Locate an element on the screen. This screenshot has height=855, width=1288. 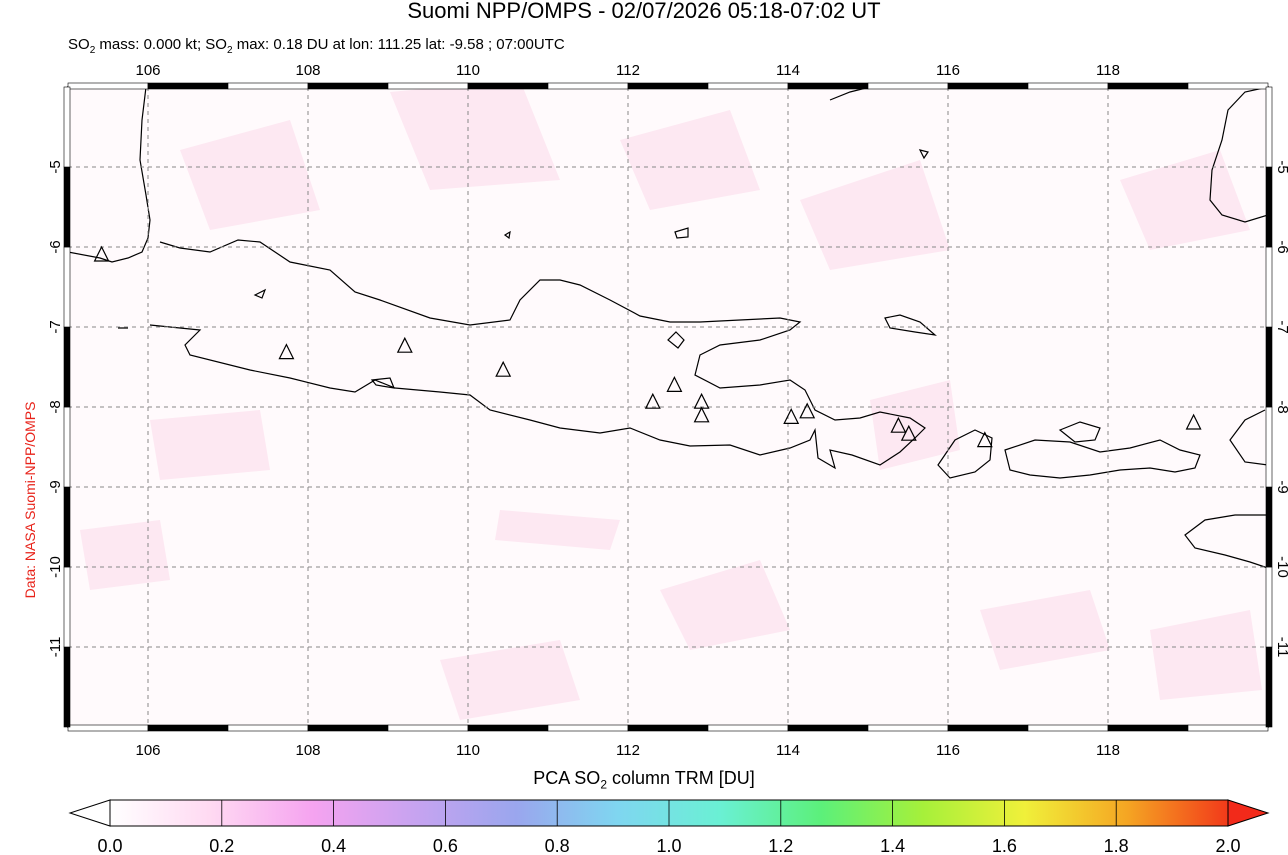
lon-tick-label-top: 116 is located at coordinates (948, 70).